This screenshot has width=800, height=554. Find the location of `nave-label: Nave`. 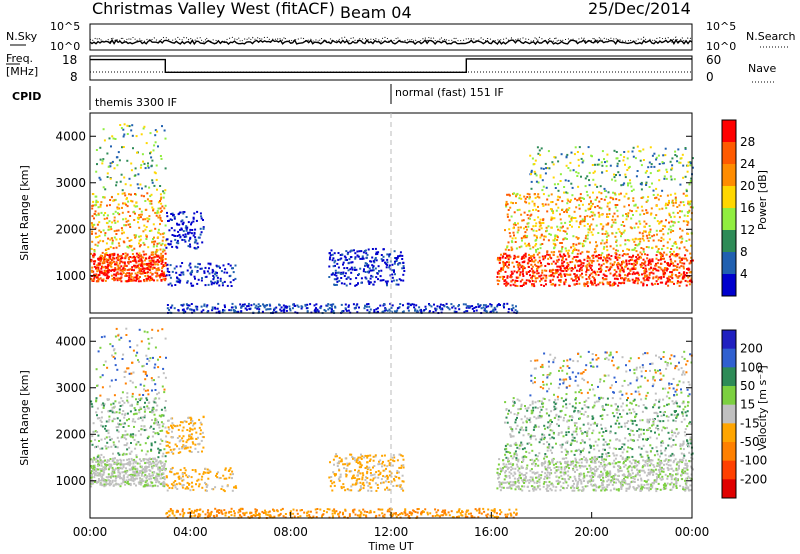

nave-label: Nave is located at coordinates (762, 68).